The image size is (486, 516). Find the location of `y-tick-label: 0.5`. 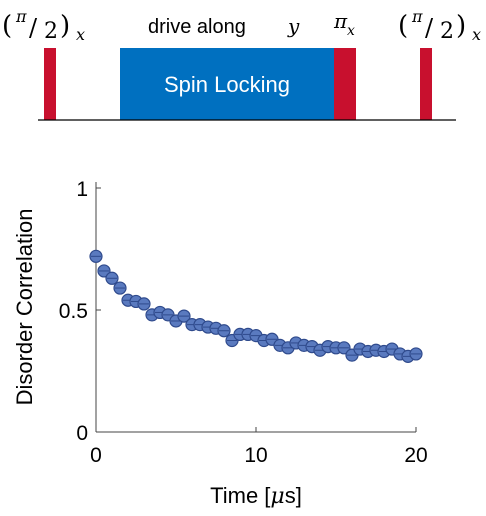

y-tick-label: 0.5 is located at coordinates (73, 311).